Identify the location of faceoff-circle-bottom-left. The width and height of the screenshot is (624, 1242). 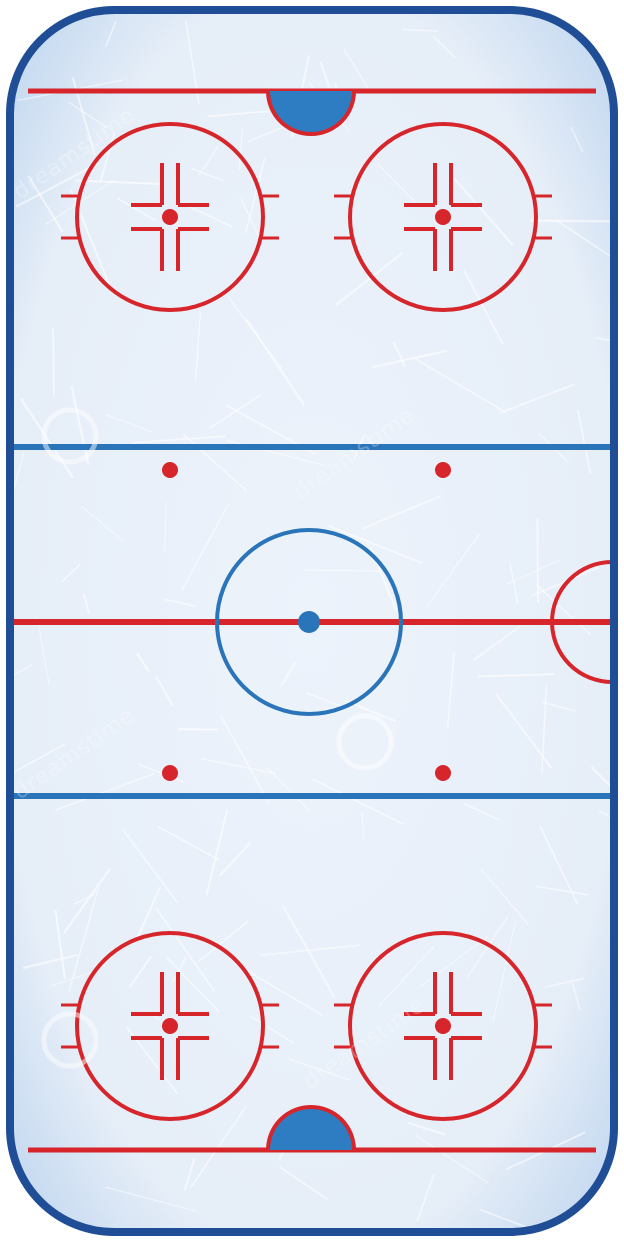
(170, 1026).